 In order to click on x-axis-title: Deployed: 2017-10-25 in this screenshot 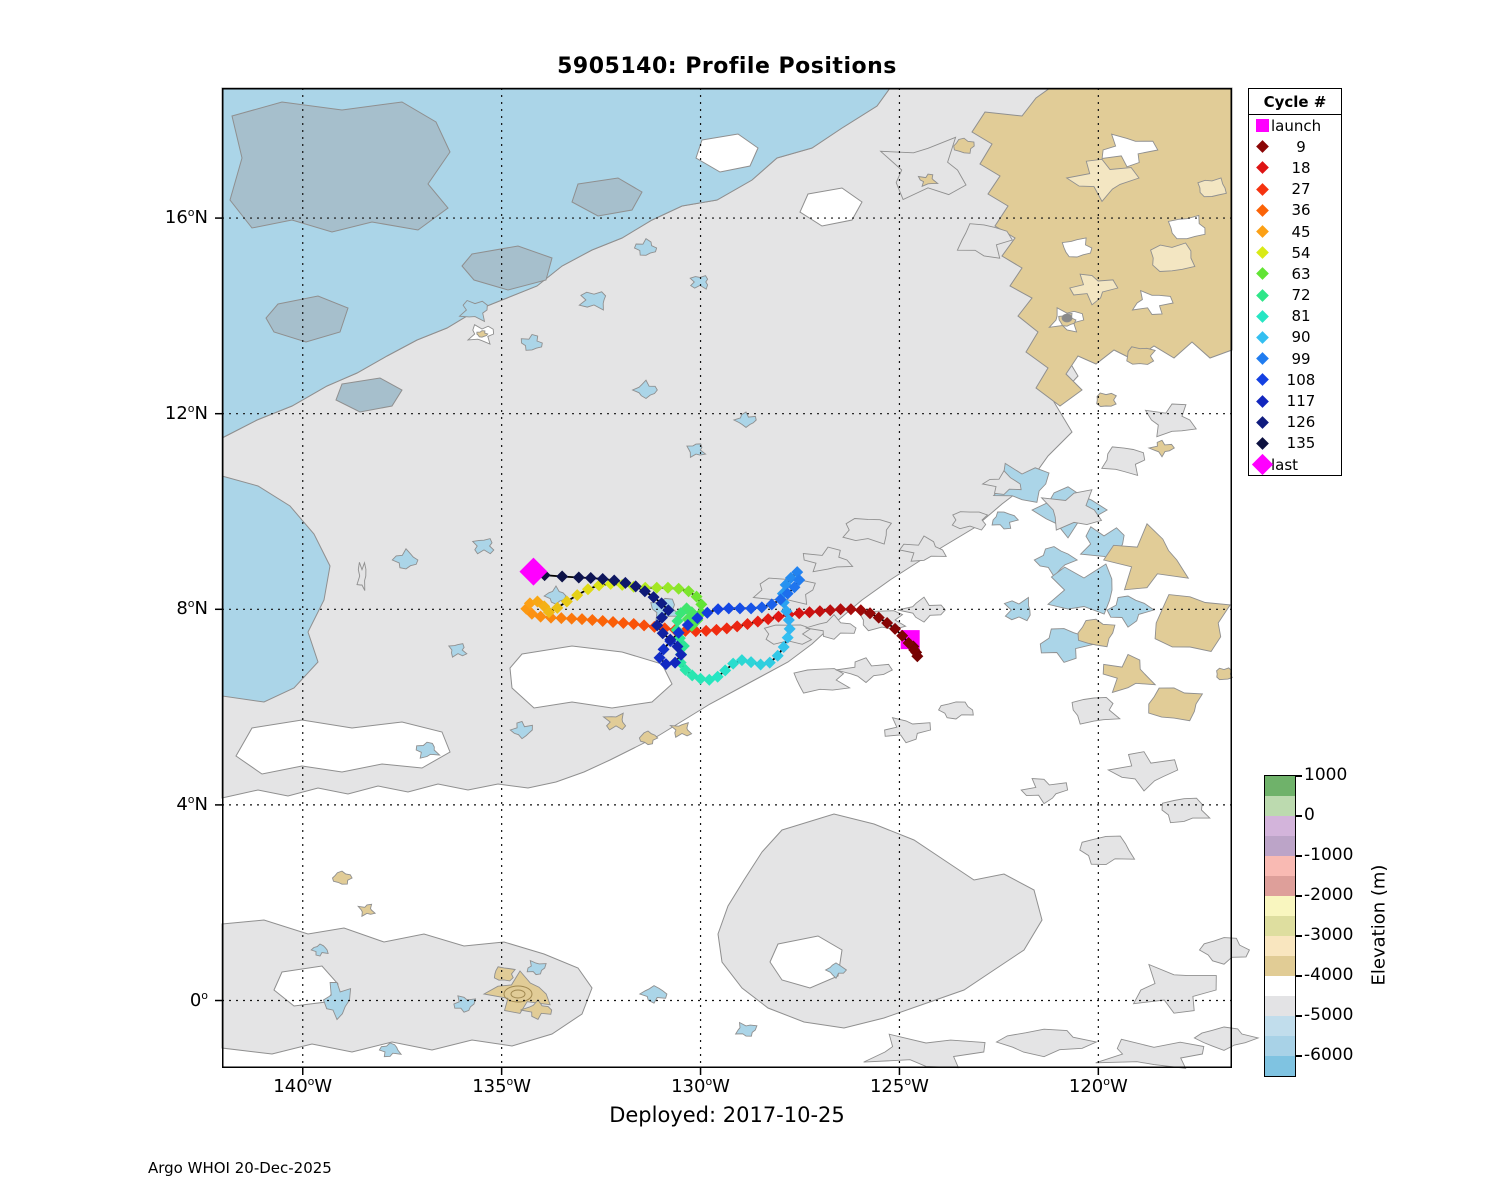, I will do `click(727, 1115)`.